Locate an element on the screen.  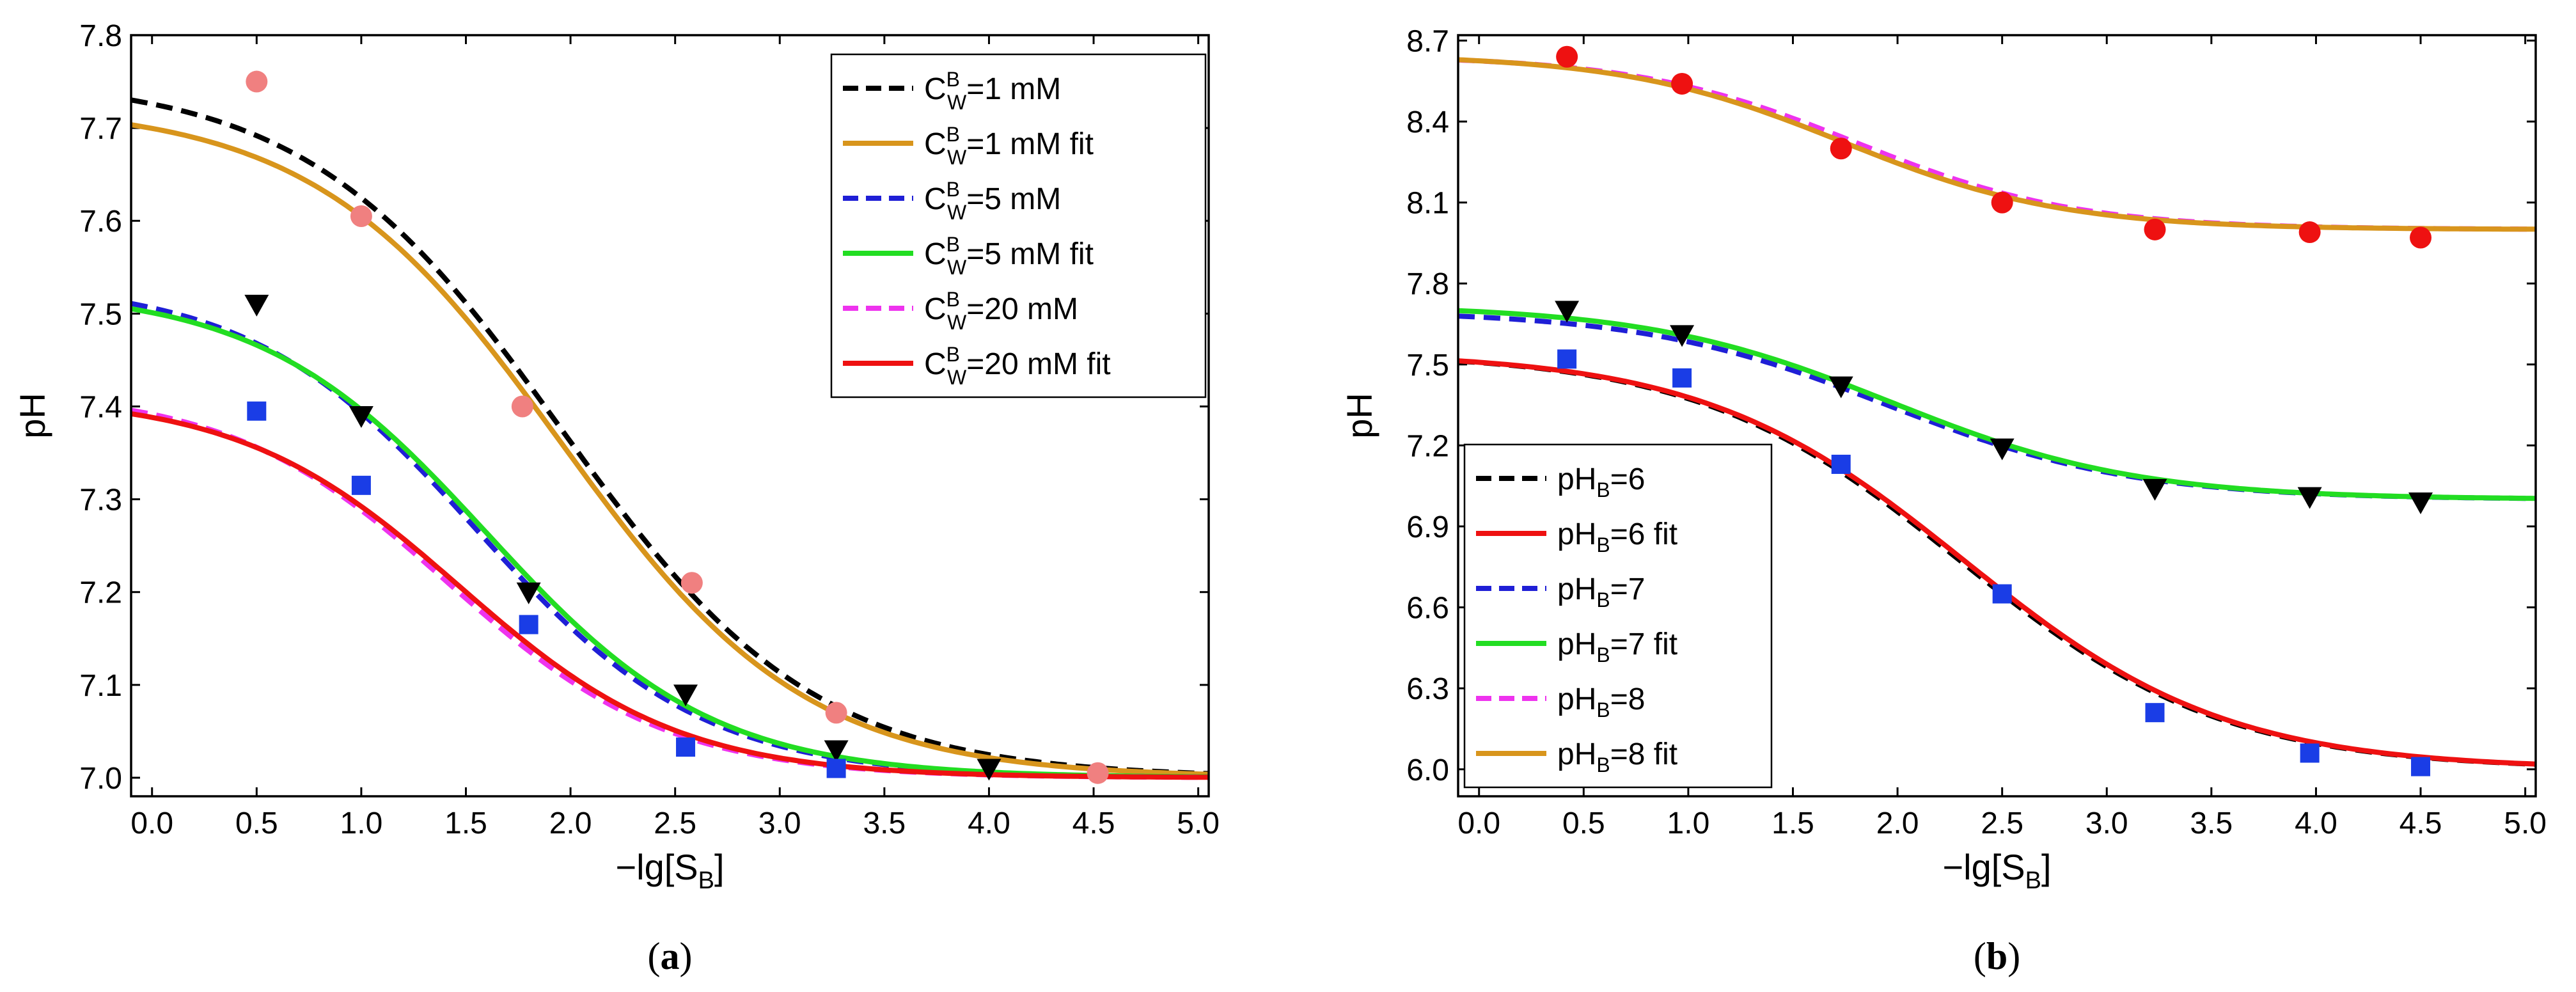
y-tick-label: 6.9 is located at coordinates (1427, 527).